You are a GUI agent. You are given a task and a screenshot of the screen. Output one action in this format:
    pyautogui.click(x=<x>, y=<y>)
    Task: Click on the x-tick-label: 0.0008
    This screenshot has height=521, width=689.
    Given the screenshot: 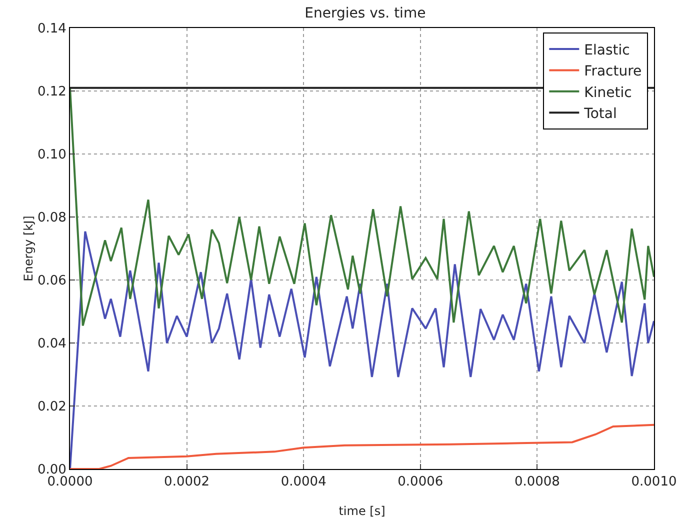 What is the action you would take?
    pyautogui.click(x=537, y=482)
    